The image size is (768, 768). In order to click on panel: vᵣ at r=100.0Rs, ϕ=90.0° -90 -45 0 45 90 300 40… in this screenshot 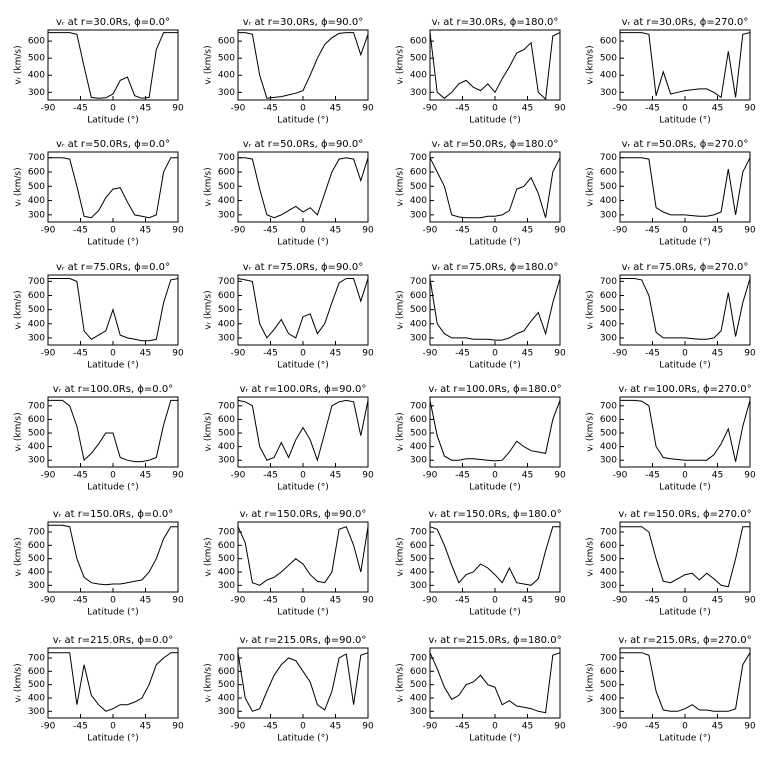, I will do `click(289, 438)`.